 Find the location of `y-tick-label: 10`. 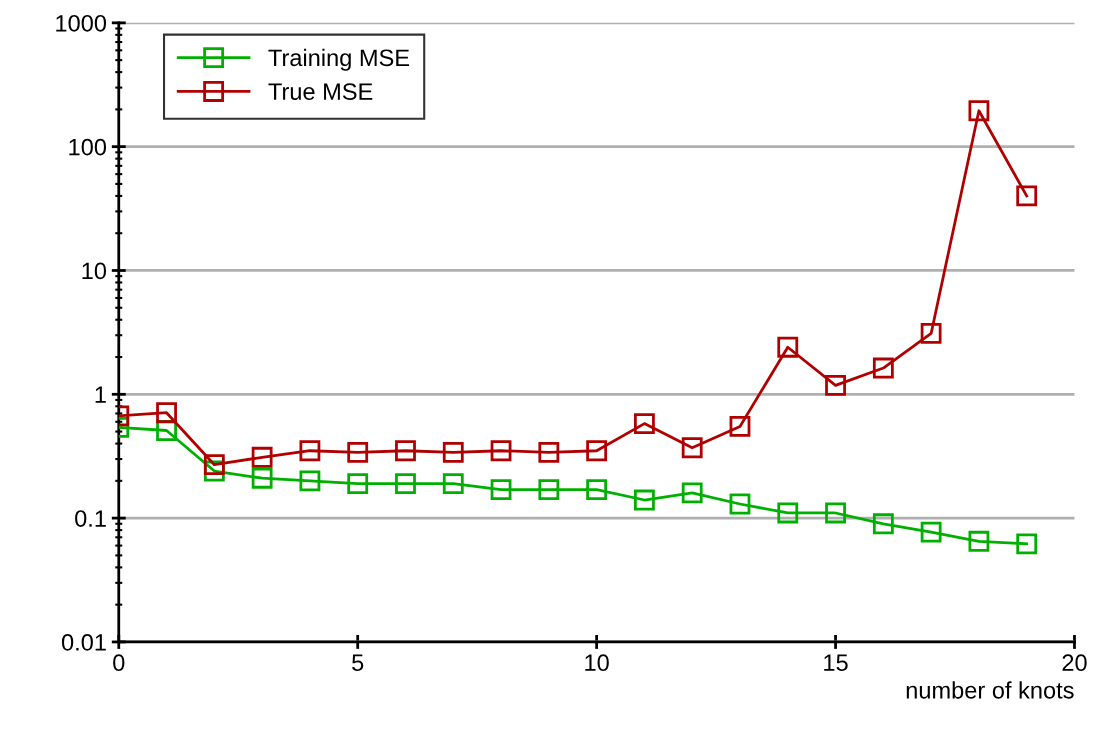

y-tick-label: 10 is located at coordinates (94, 271).